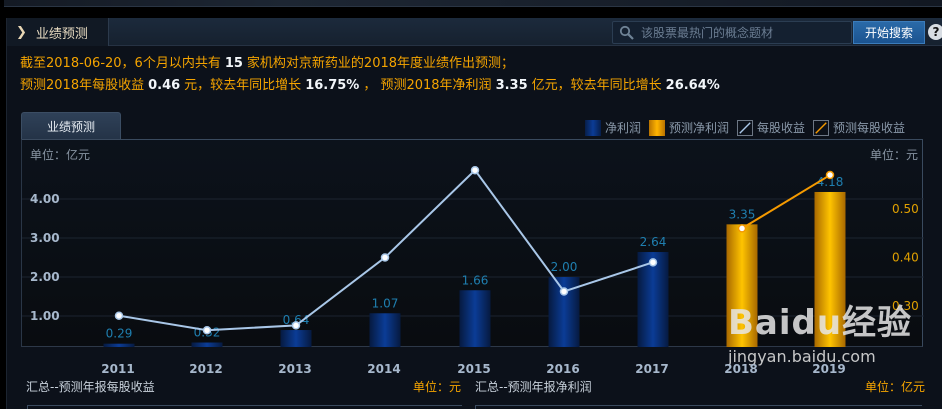 The height and width of the screenshot is (409, 942). What do you see at coordinates (698, 407) in the screenshot?
I see `profit-summary-table` at bounding box center [698, 407].